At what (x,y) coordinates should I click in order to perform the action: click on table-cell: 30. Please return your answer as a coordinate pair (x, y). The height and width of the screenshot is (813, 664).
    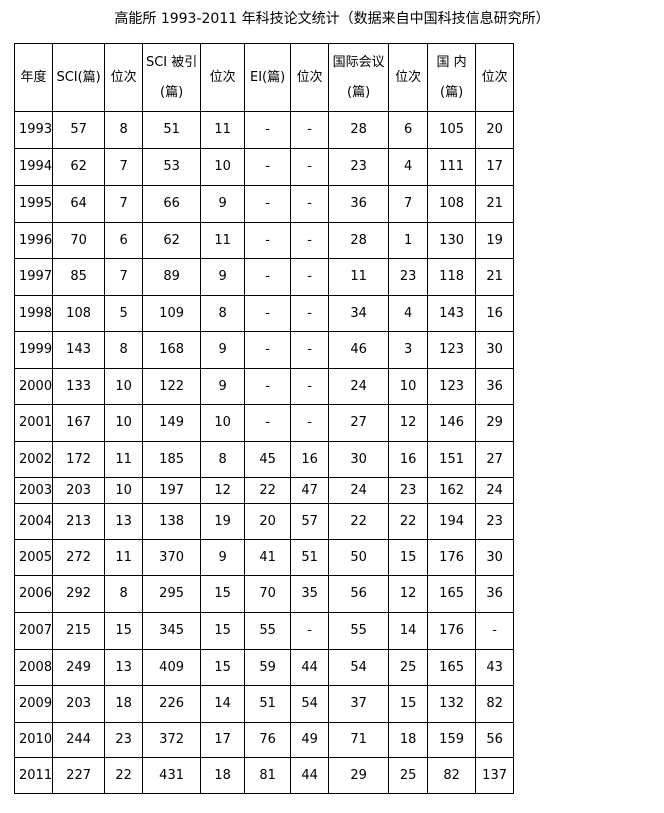
    Looking at the image, I should click on (359, 459).